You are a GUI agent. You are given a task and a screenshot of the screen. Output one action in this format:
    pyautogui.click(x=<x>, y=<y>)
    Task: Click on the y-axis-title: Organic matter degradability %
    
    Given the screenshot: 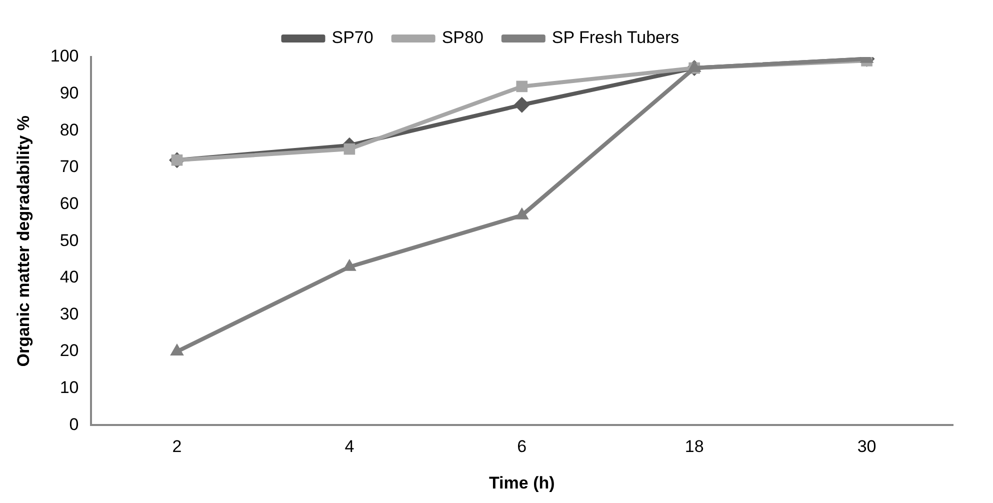 What is the action you would take?
    pyautogui.click(x=23, y=241)
    